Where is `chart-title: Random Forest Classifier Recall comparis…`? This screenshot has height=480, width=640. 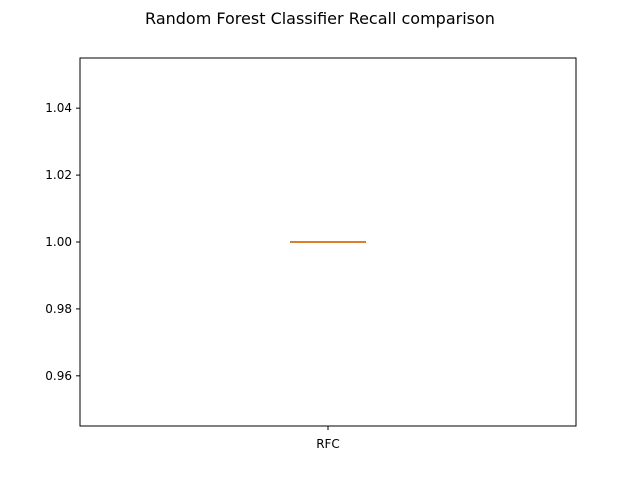 chart-title: Random Forest Classifier Recall comparis… is located at coordinates (320, 18).